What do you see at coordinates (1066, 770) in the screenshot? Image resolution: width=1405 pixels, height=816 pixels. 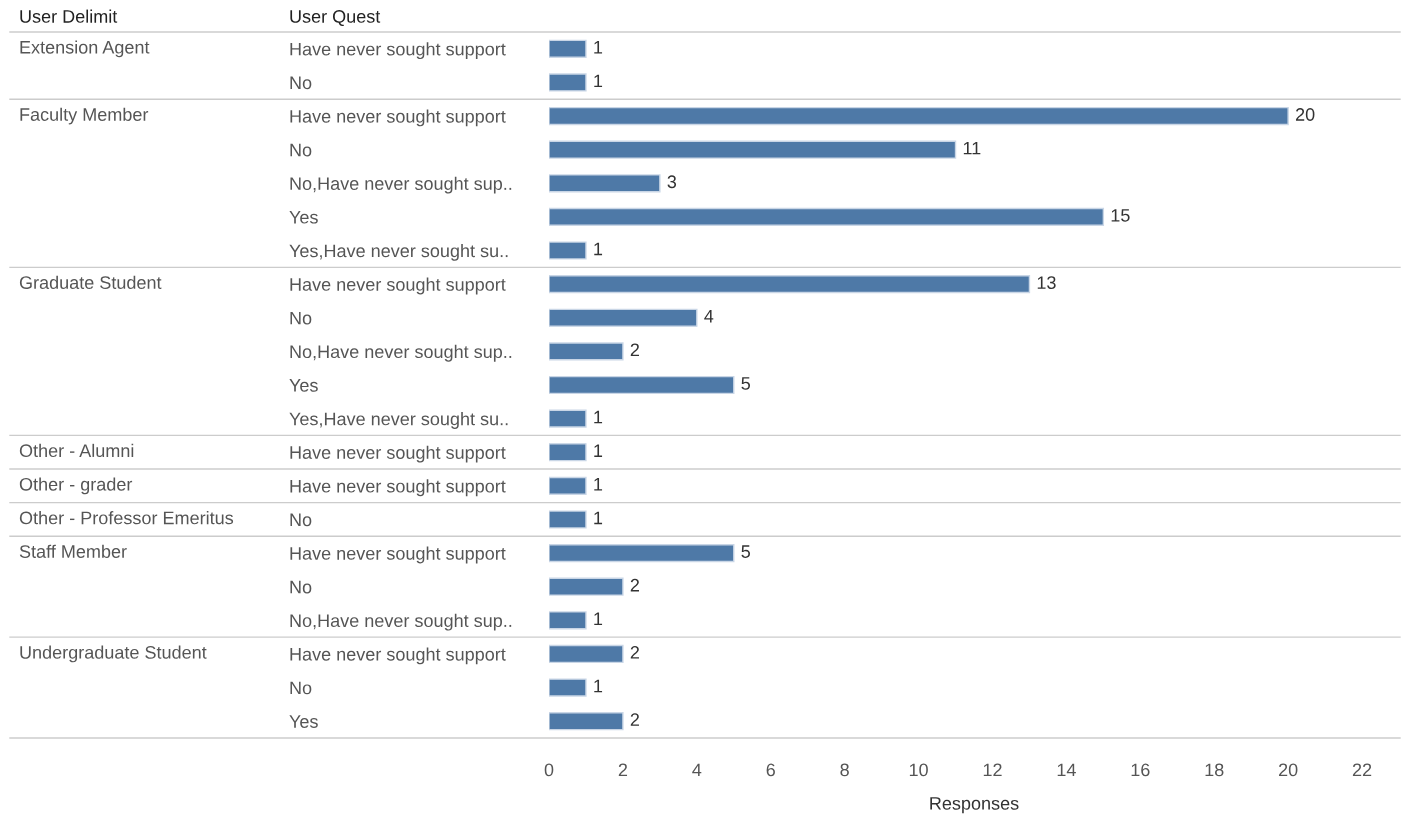 I see `x-tick-label: 14` at bounding box center [1066, 770].